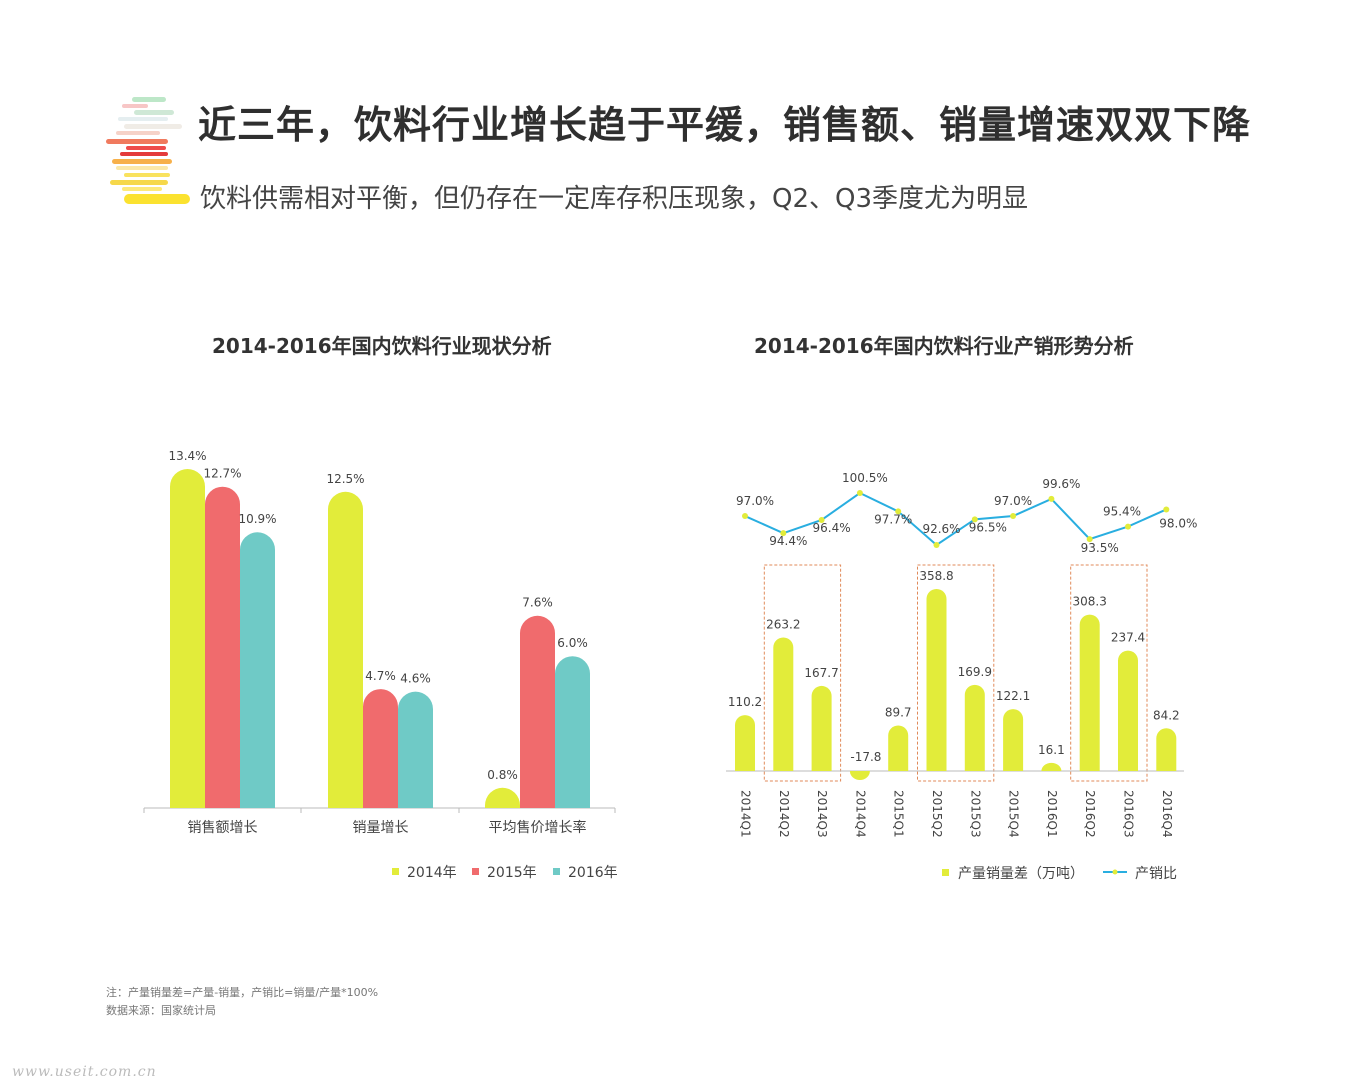 The image size is (1351, 1091). I want to click on legend-label: 产量销量差（万吨）, so click(1021, 874).